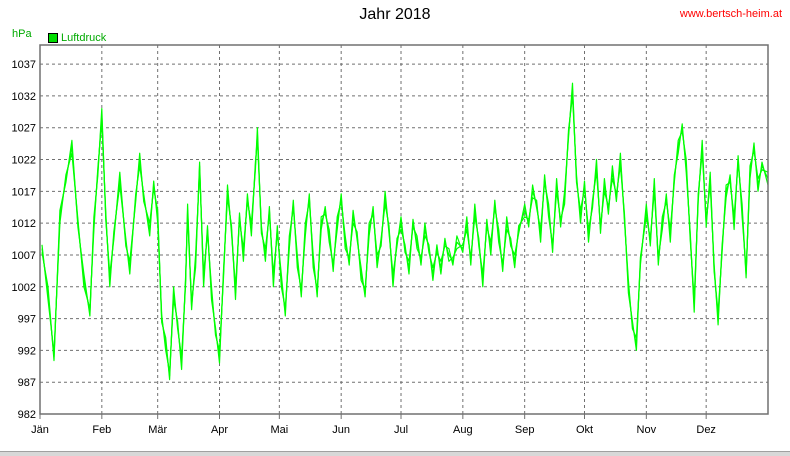 This screenshot has height=456, width=790. I want to click on x-tick-label: Dez, so click(706, 430).